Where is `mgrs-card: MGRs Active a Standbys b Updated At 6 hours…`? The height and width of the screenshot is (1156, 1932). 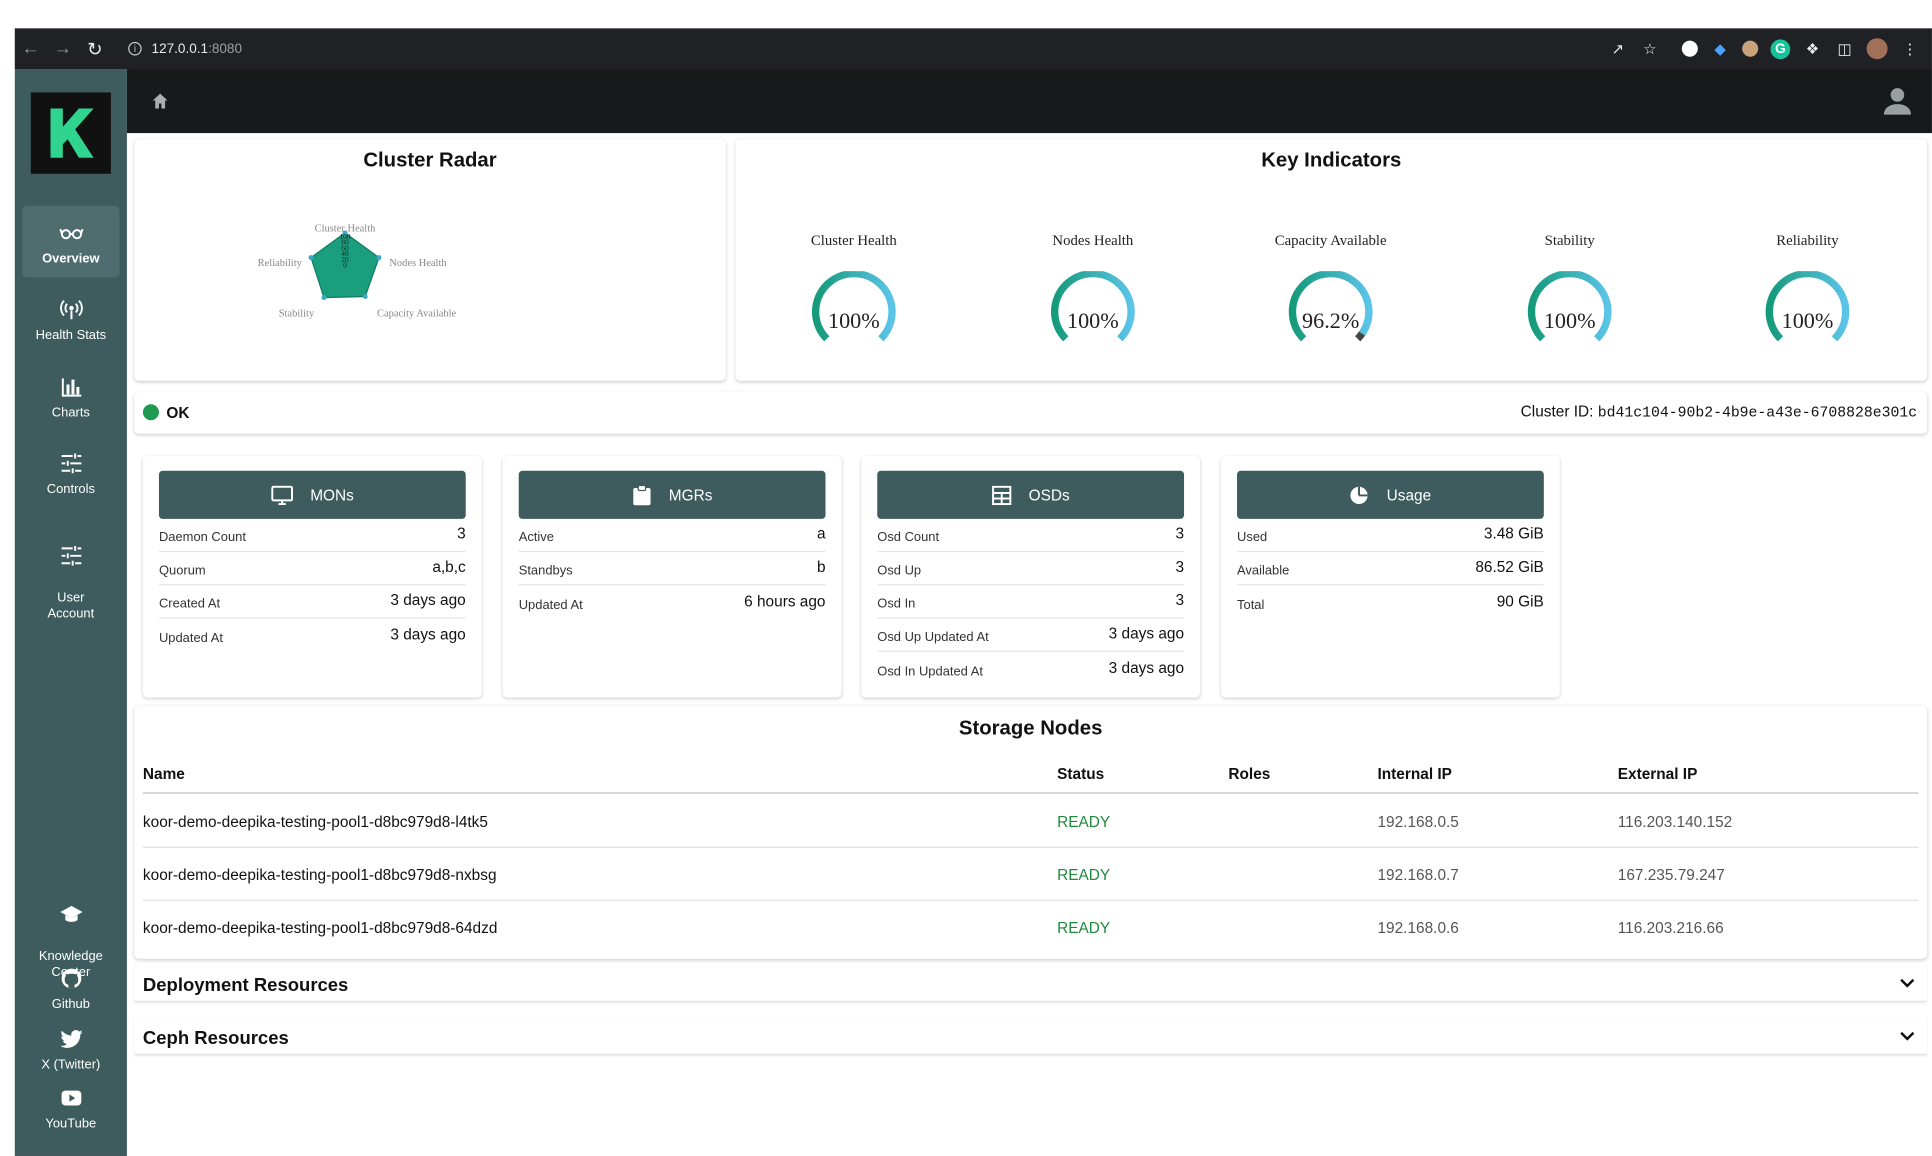 mgrs-card: MGRs Active a Standbys b Updated At 6 hours… is located at coordinates (672, 576).